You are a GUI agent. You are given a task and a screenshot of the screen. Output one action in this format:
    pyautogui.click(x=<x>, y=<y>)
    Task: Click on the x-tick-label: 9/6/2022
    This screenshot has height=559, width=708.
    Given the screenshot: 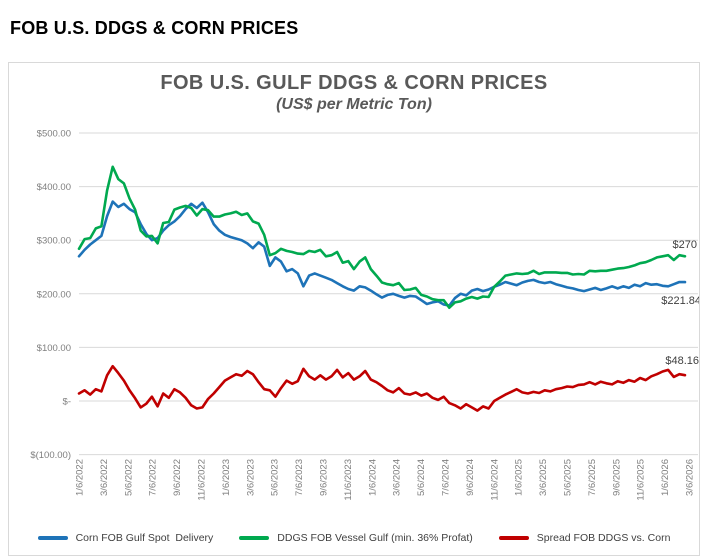 What is the action you would take?
    pyautogui.click(x=177, y=477)
    